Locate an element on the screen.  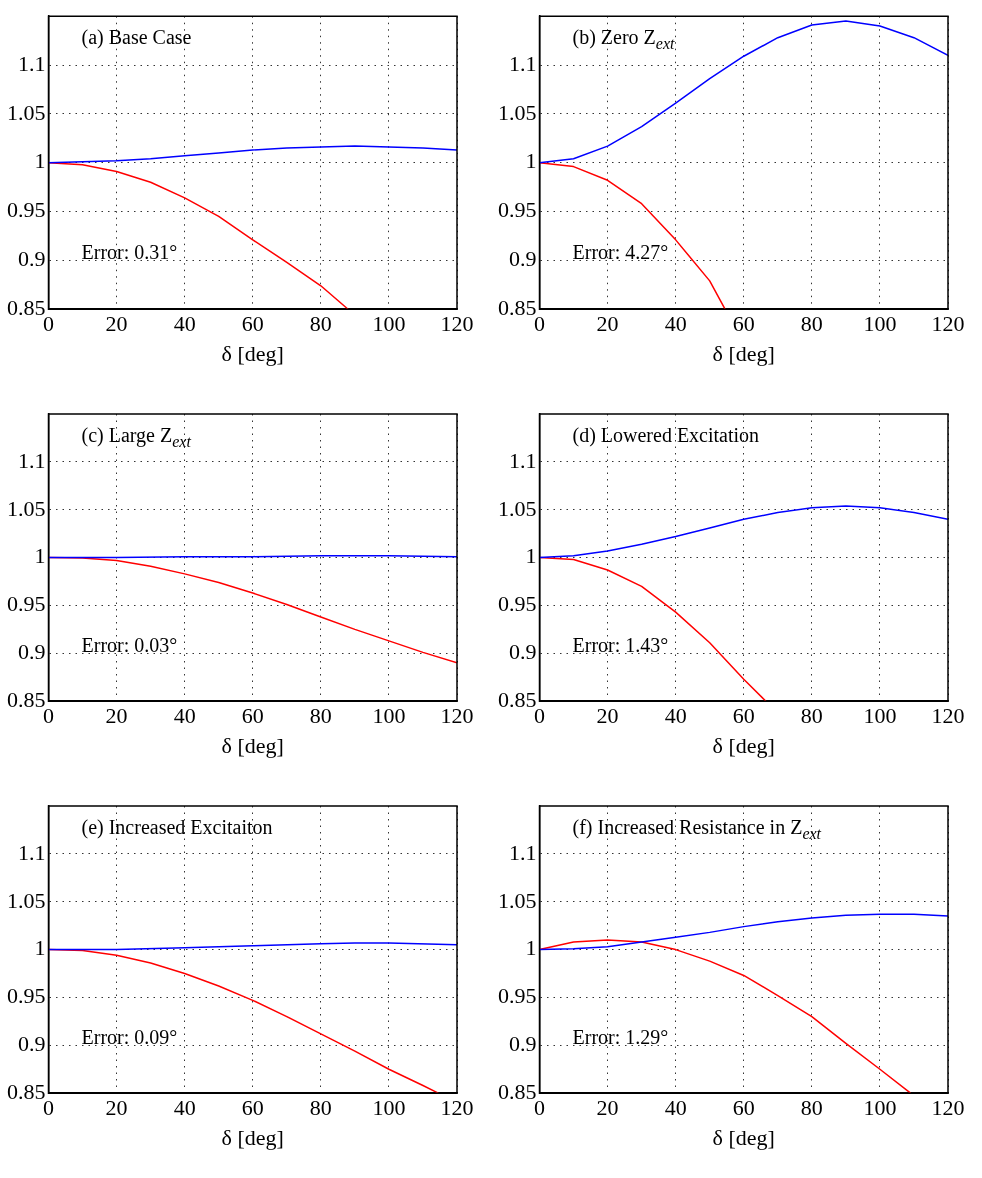
annotation: Error: 0.03° is located at coordinates (129, 645).